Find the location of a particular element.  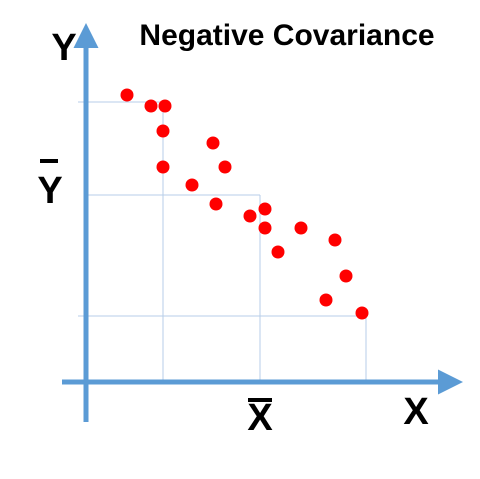

x-mean-marker: X is located at coordinates (260, 418).